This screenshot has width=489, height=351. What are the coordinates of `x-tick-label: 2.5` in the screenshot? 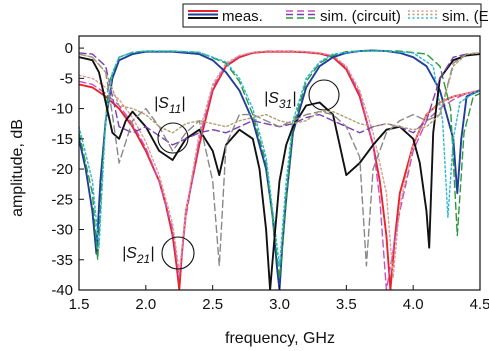 It's located at (212, 304).